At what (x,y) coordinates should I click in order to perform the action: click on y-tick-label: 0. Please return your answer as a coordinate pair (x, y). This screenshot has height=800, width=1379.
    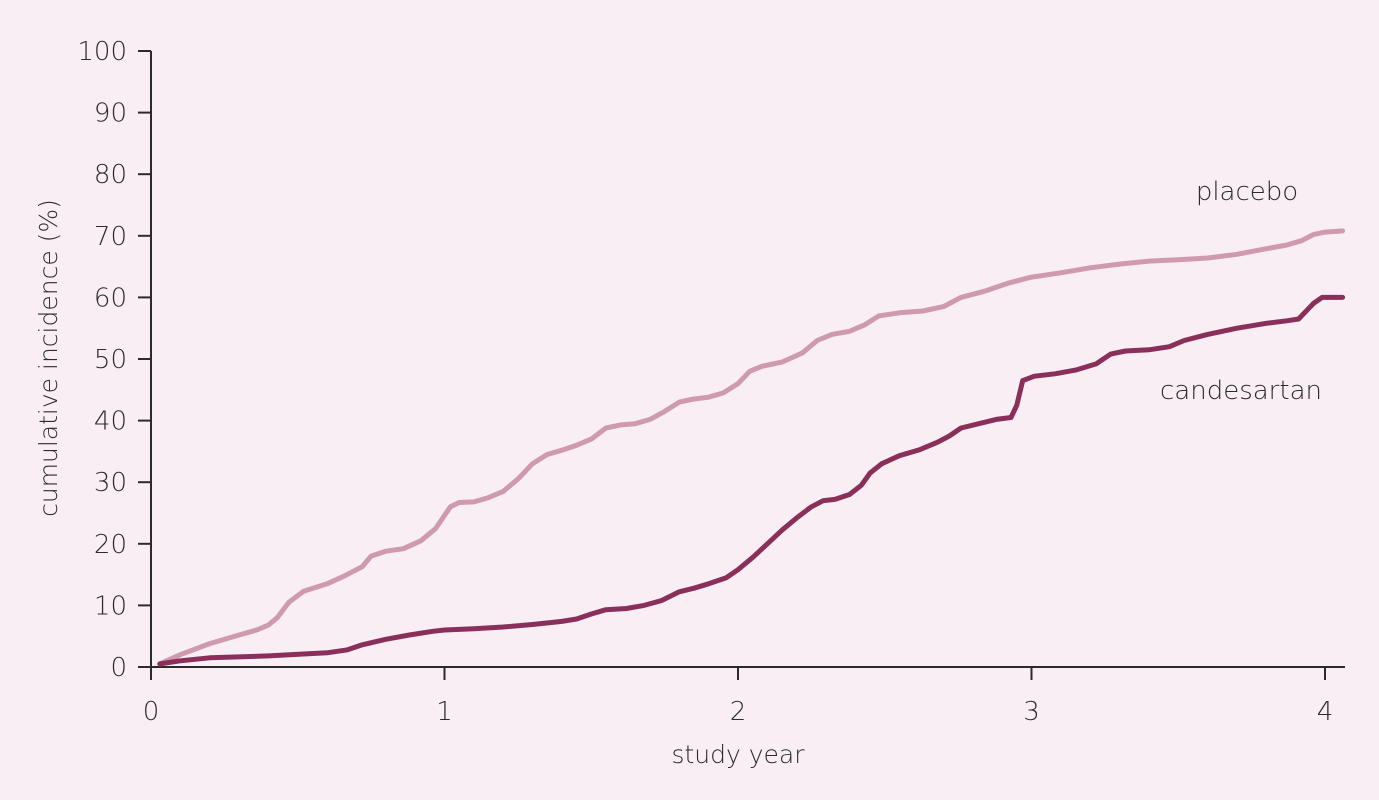
    Looking at the image, I should click on (118, 668).